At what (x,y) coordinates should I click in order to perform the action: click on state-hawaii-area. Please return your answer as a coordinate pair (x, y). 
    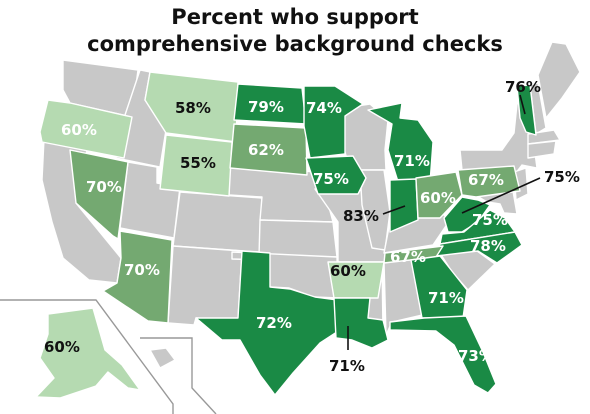
    Looking at the image, I should click on (162, 358).